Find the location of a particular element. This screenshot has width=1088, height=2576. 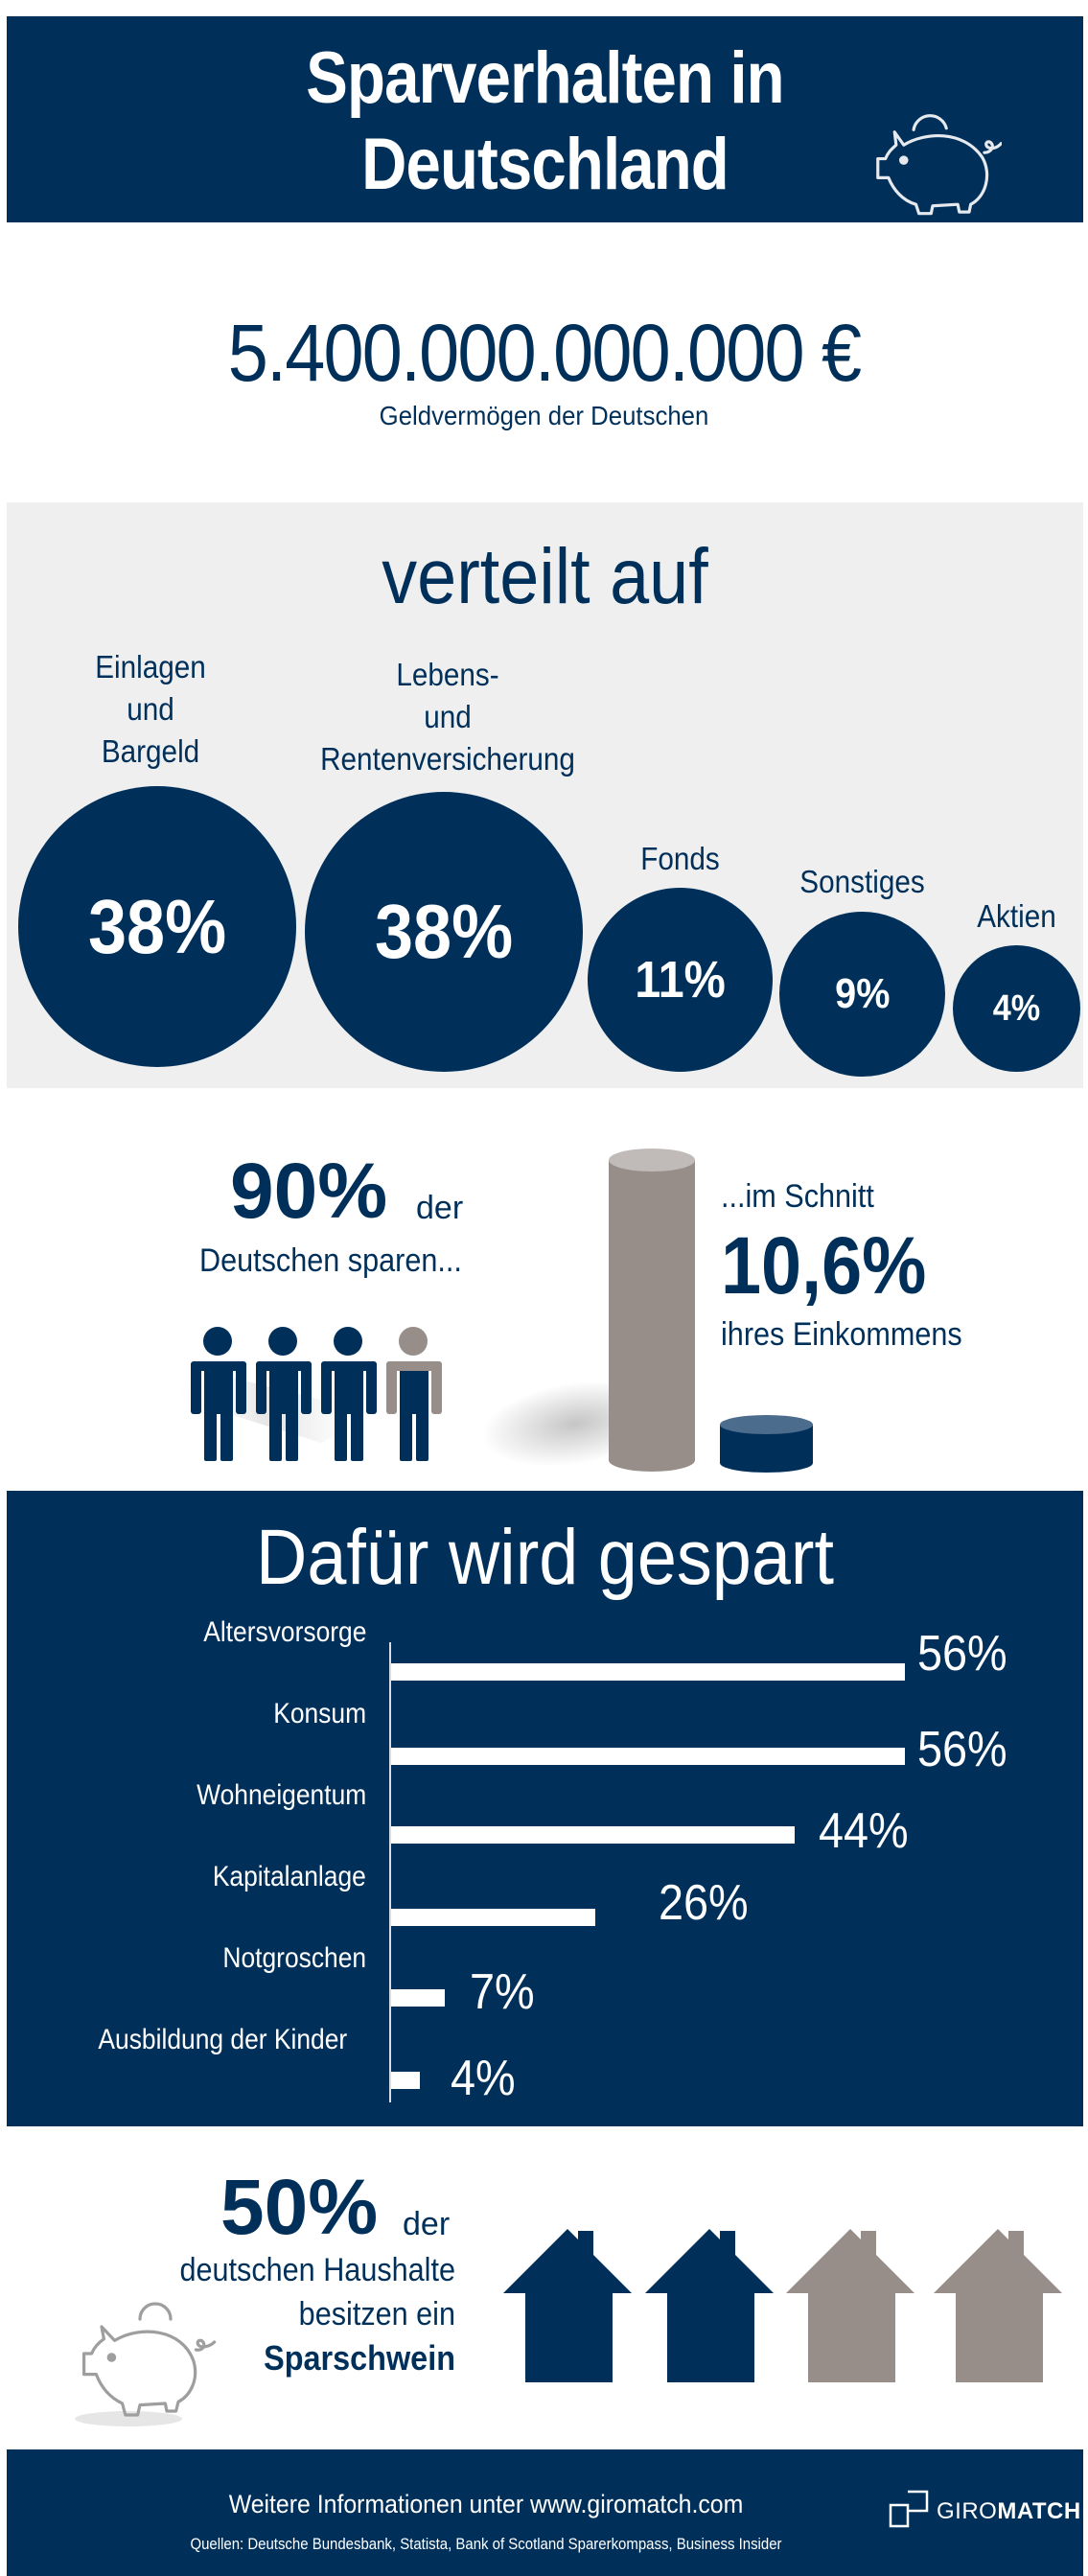

income-cylinder-icon is located at coordinates (652, 1311).